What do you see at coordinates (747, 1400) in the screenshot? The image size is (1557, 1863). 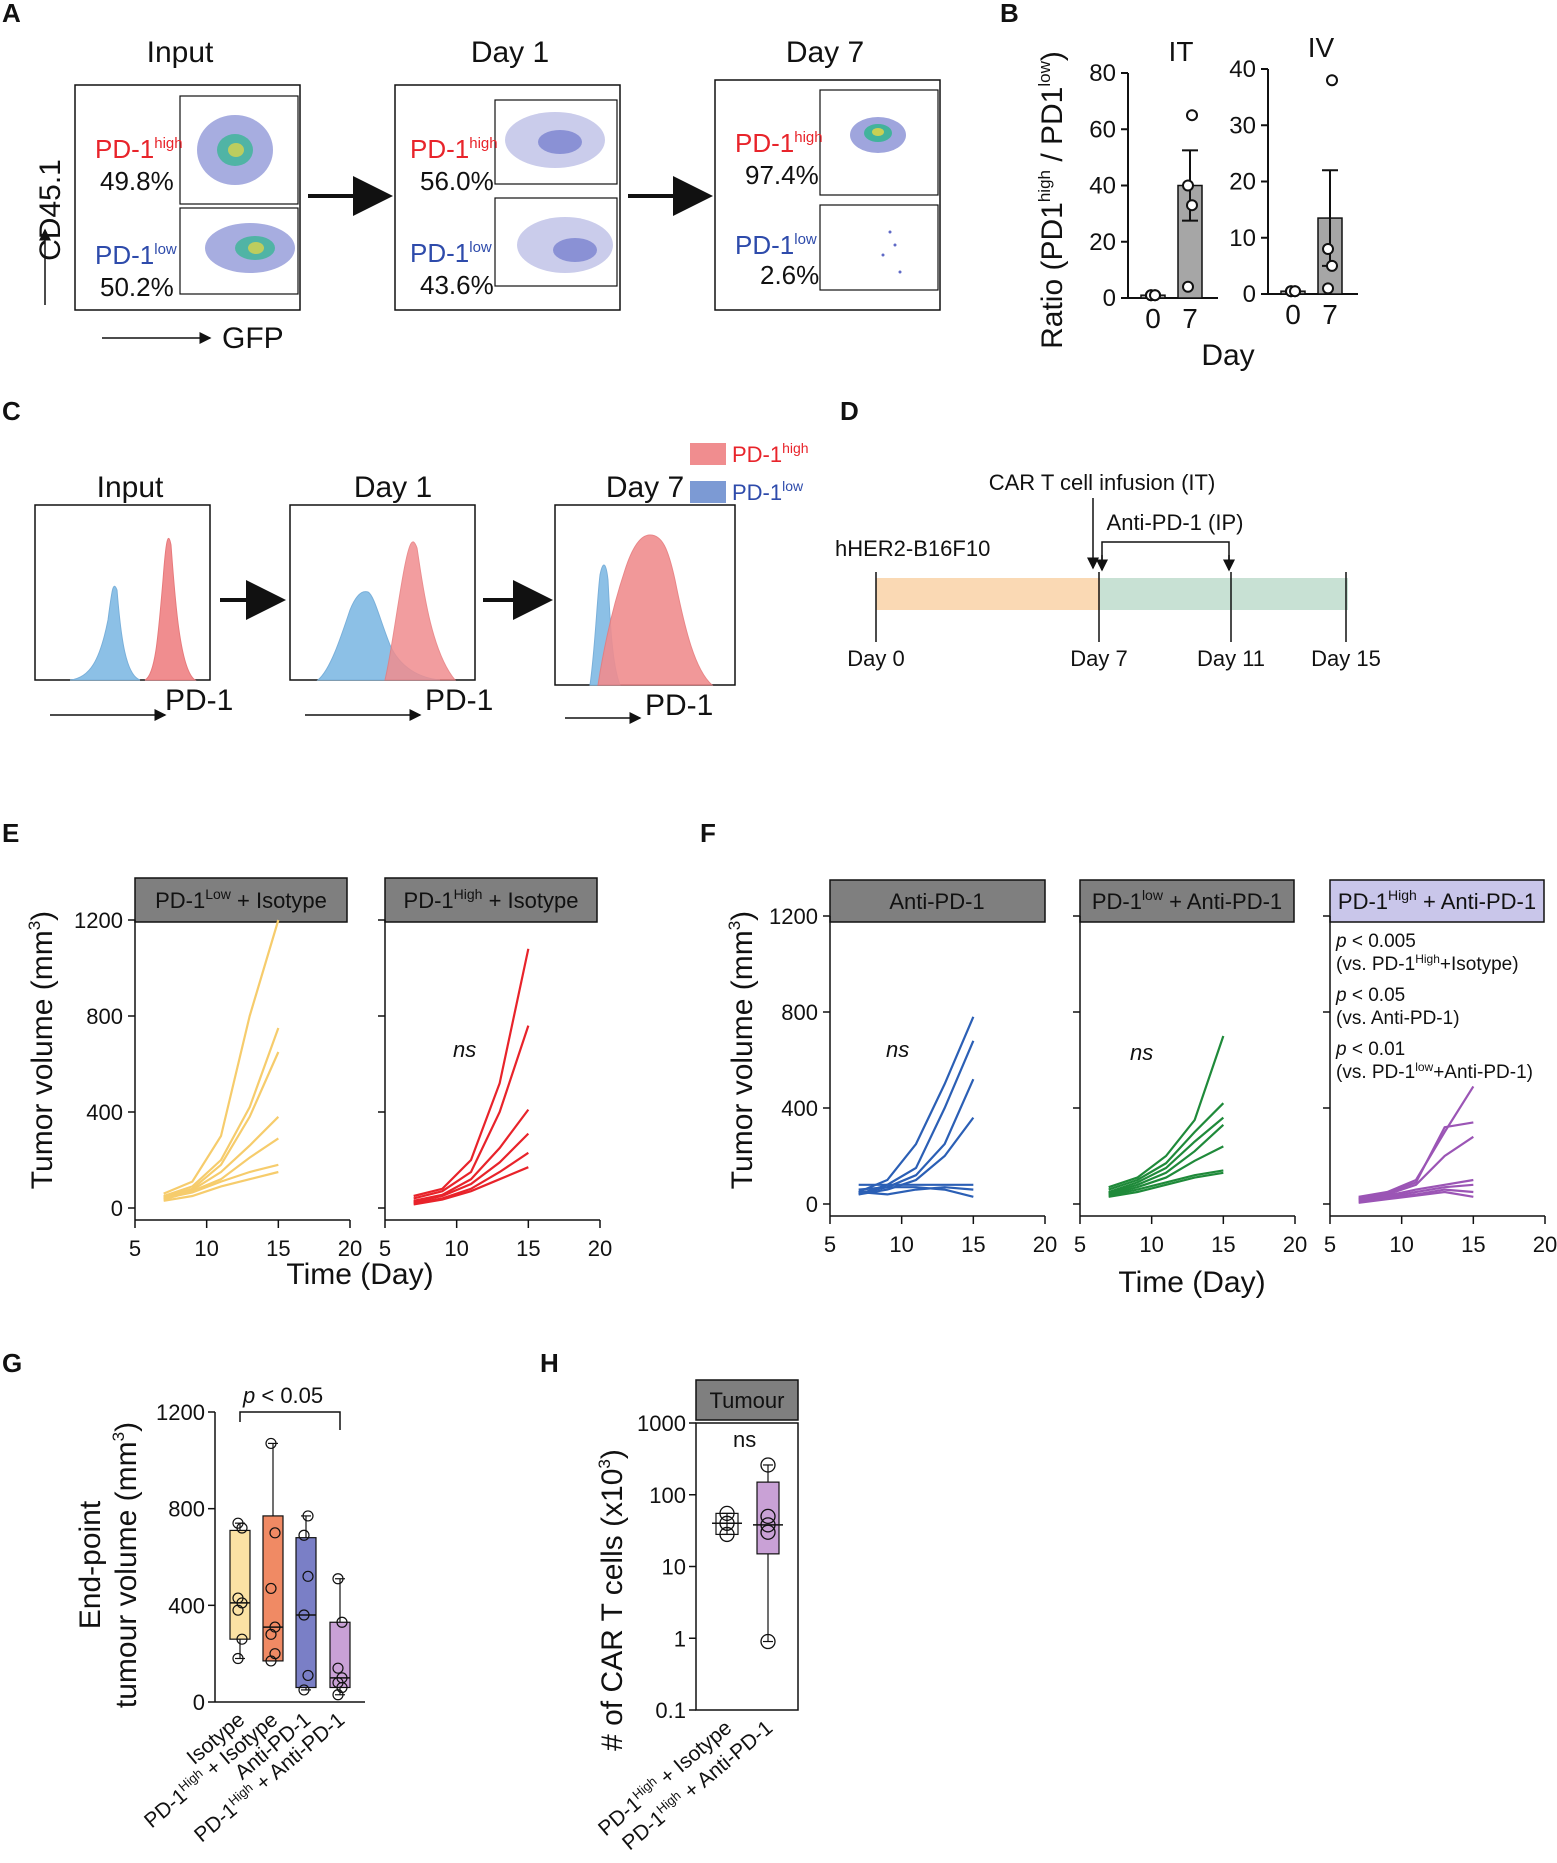 I see `h-header-text: Tumour` at bounding box center [747, 1400].